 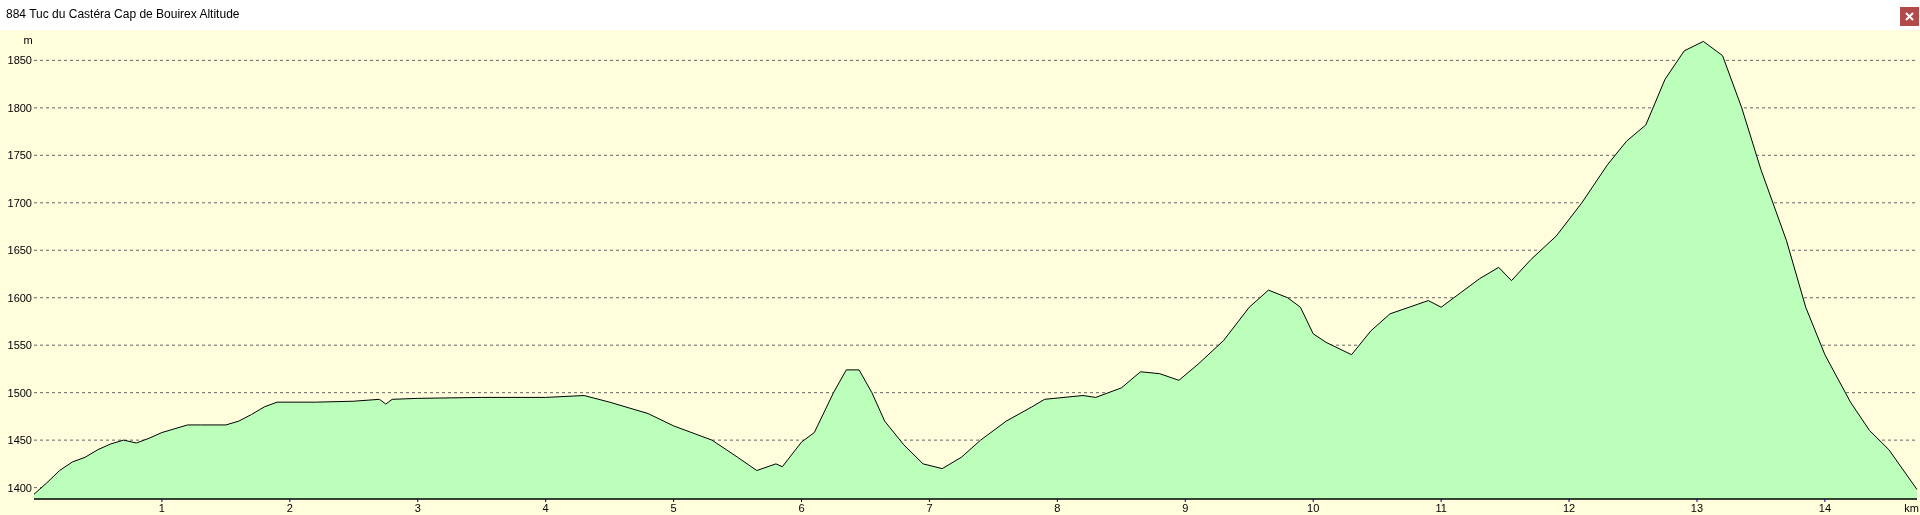 I want to click on x-tick-label: 2, so click(x=289, y=508).